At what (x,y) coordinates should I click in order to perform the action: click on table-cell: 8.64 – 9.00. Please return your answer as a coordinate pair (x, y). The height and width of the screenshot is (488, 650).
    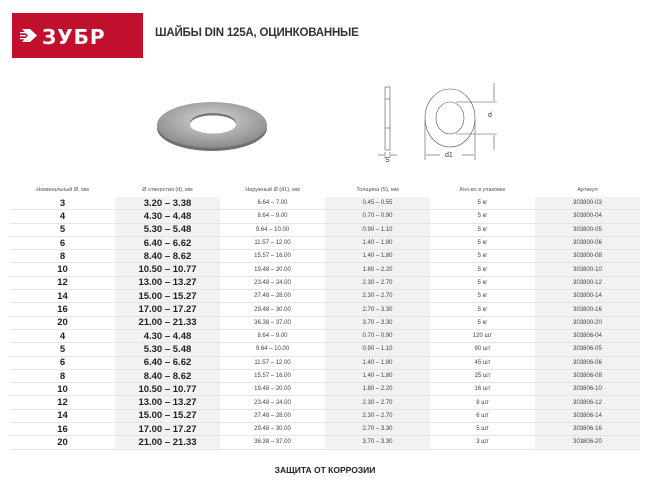
    Looking at the image, I should click on (272, 336).